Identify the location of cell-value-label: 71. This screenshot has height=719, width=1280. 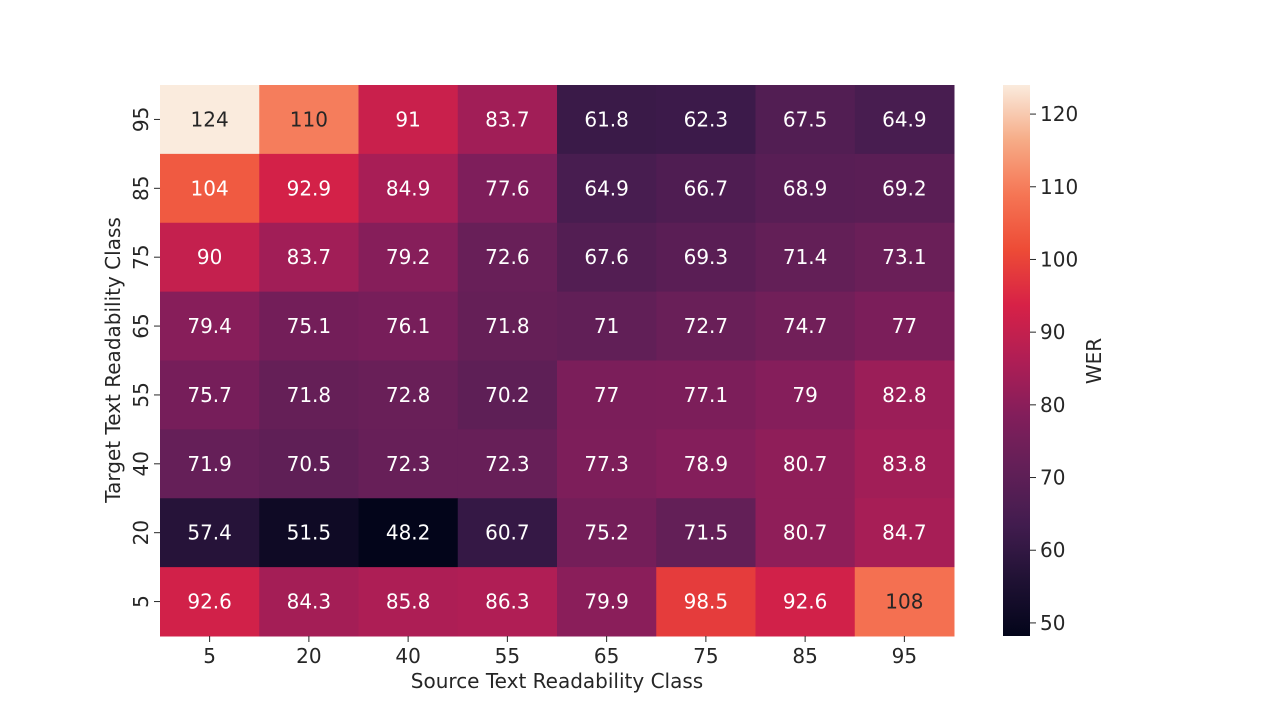
(606, 326).